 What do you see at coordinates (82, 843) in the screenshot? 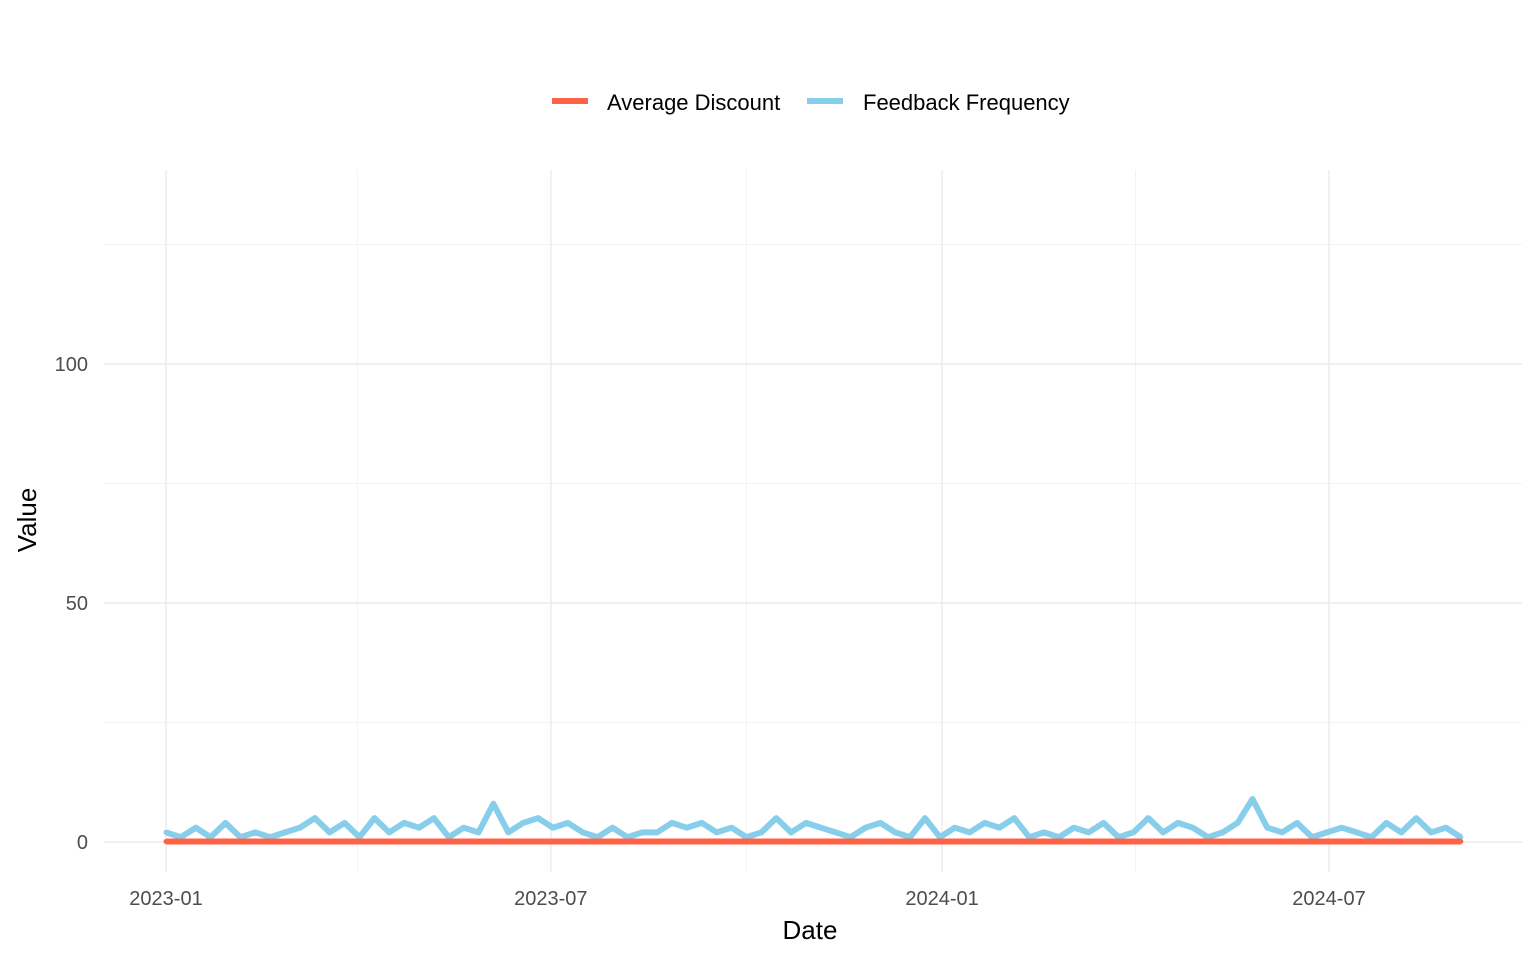
I see `y-tick-label: 0` at bounding box center [82, 843].